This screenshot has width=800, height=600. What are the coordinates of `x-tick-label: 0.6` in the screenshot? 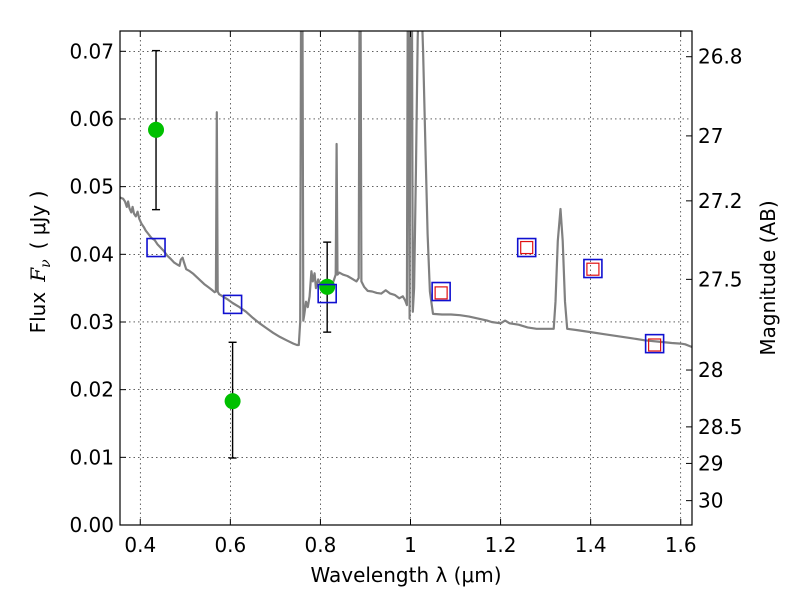 It's located at (230, 545).